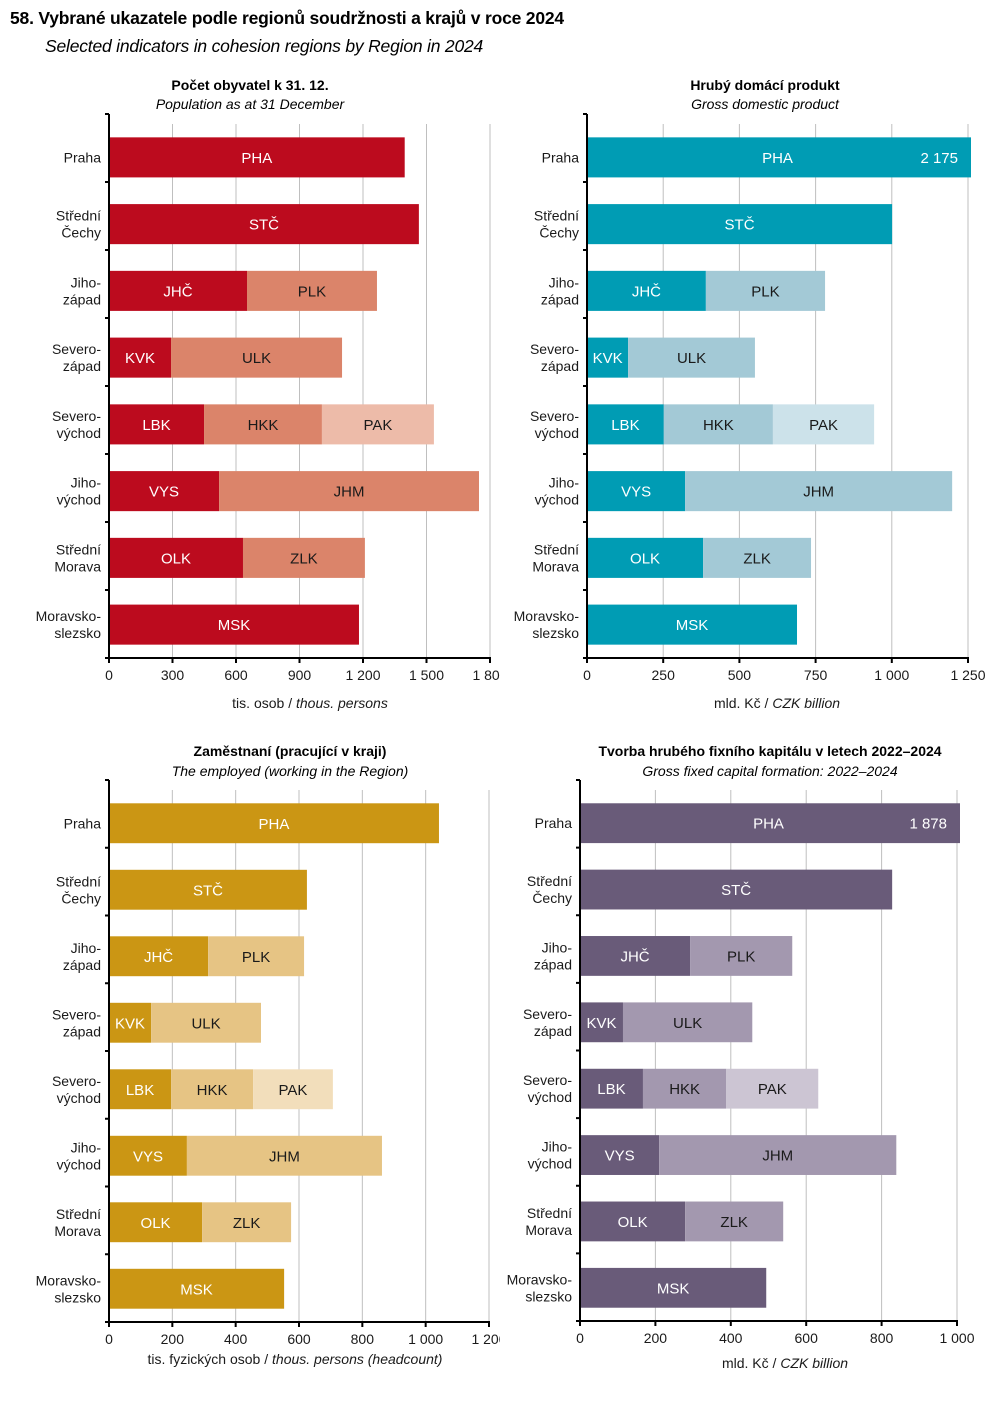  I want to click on chart-subtitle: Population as at 31 December, so click(250, 104).